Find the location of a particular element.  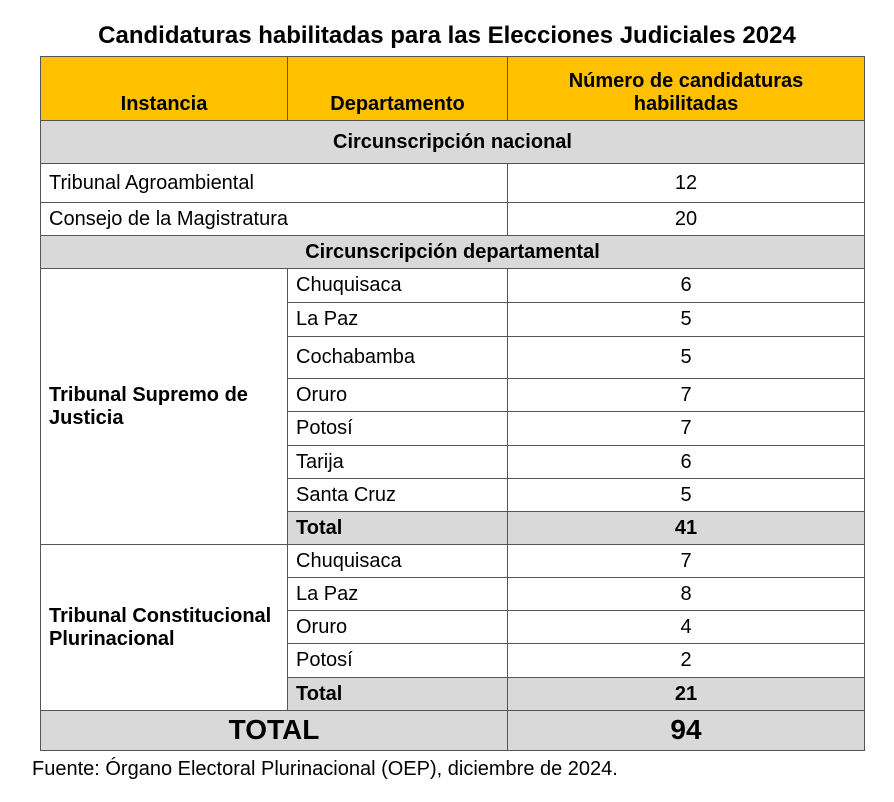

section-heading: Circunscripción nacional is located at coordinates (452, 142).